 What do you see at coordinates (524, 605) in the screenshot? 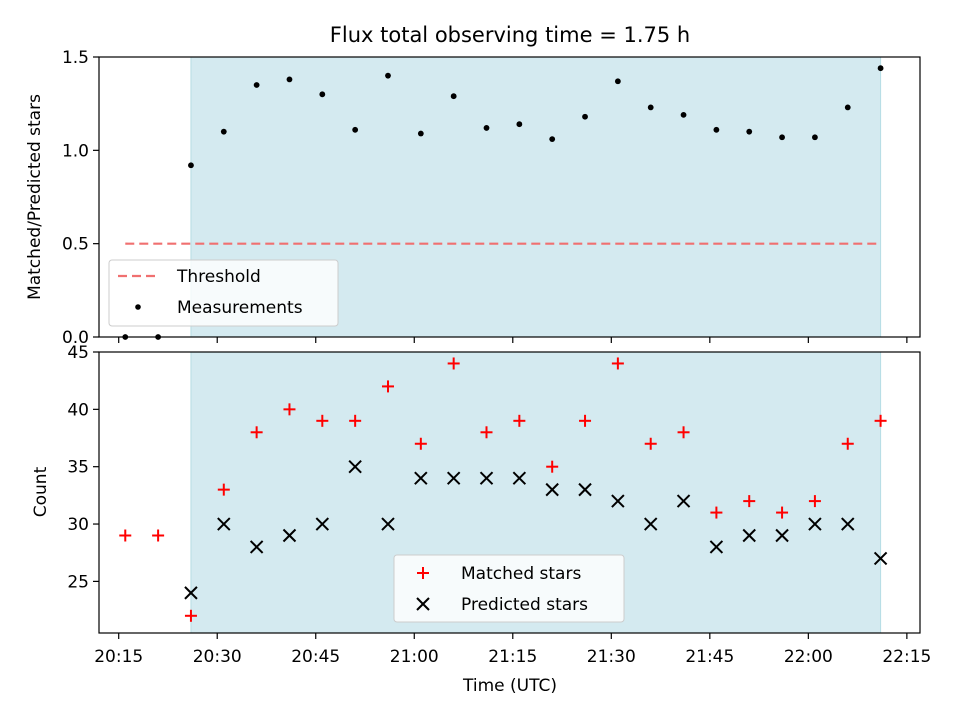
I see `legend-predicted-label: Predicted stars` at bounding box center [524, 605].